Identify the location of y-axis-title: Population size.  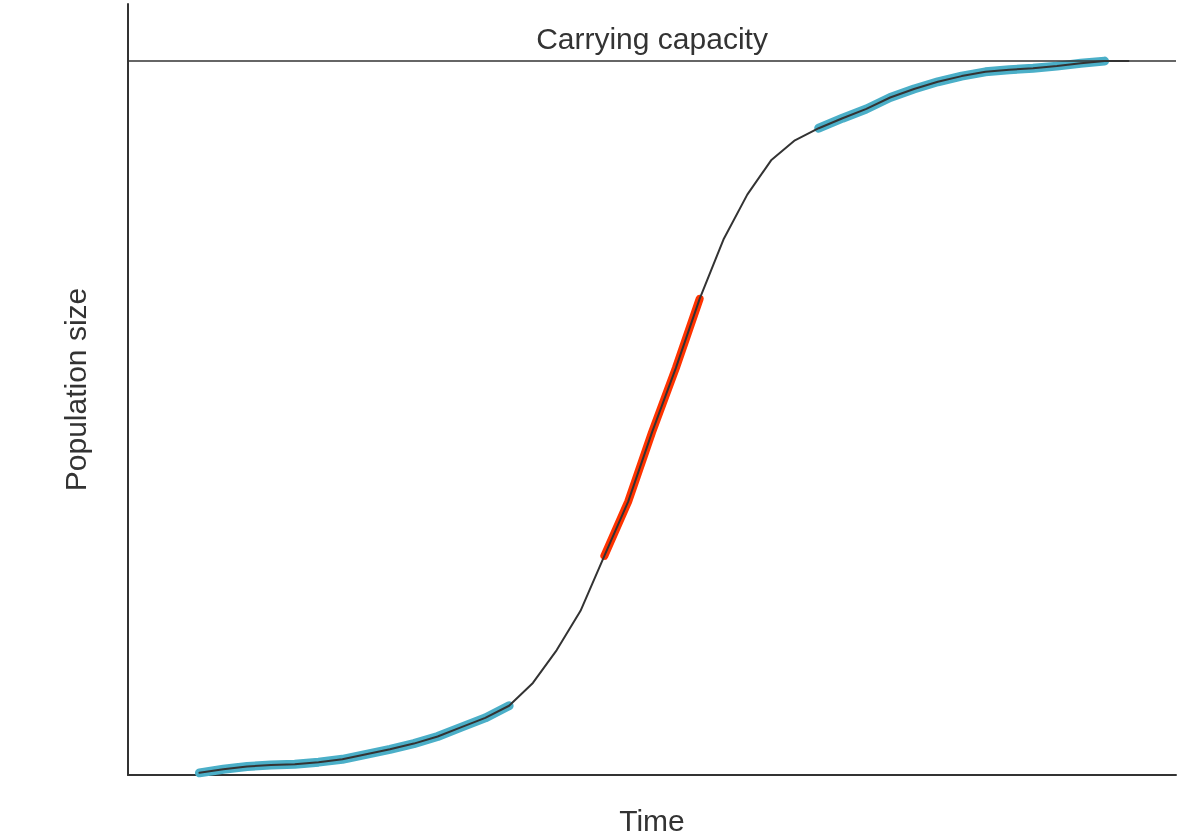
(75, 389).